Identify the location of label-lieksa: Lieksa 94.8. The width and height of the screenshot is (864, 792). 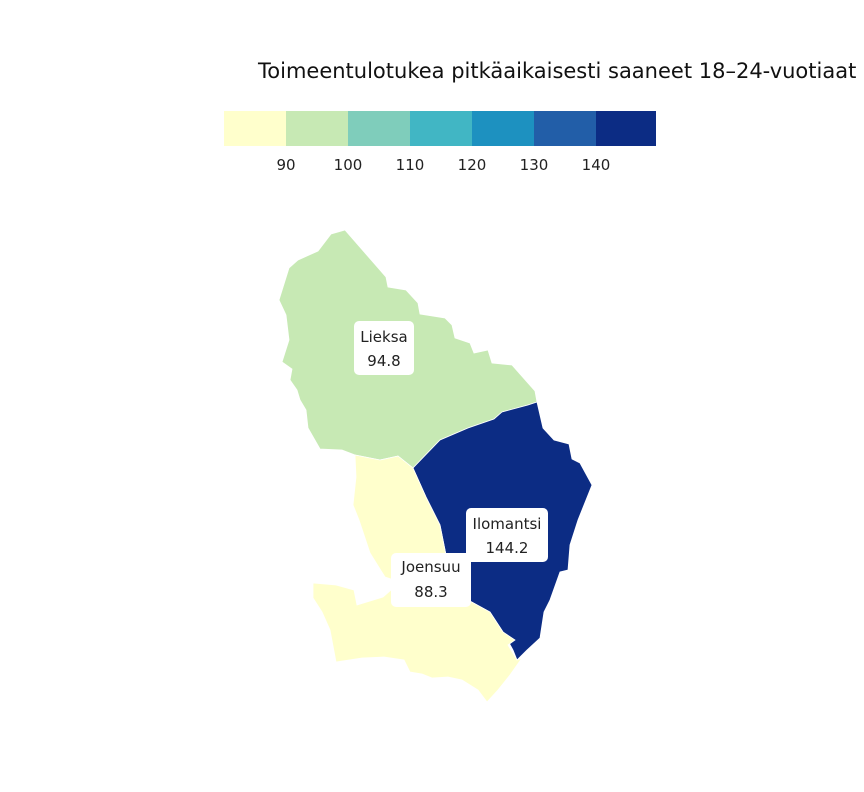
(384, 348).